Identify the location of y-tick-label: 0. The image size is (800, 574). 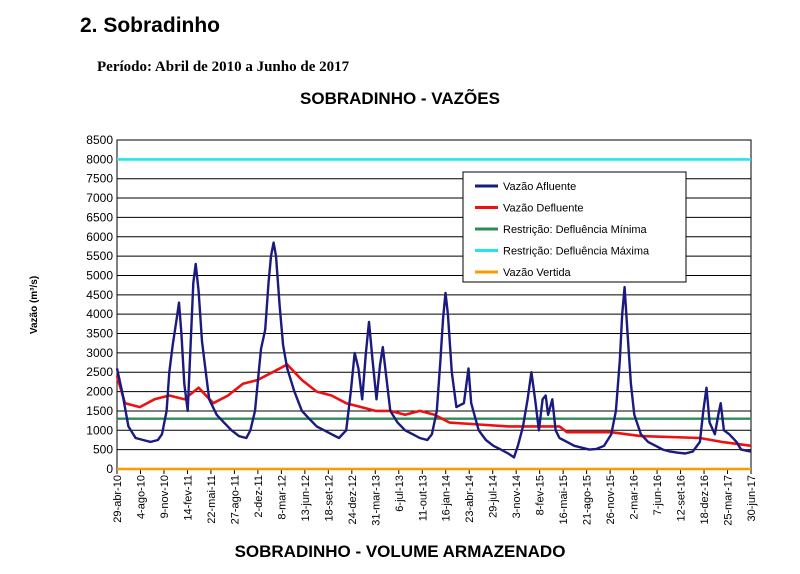
(109, 469).